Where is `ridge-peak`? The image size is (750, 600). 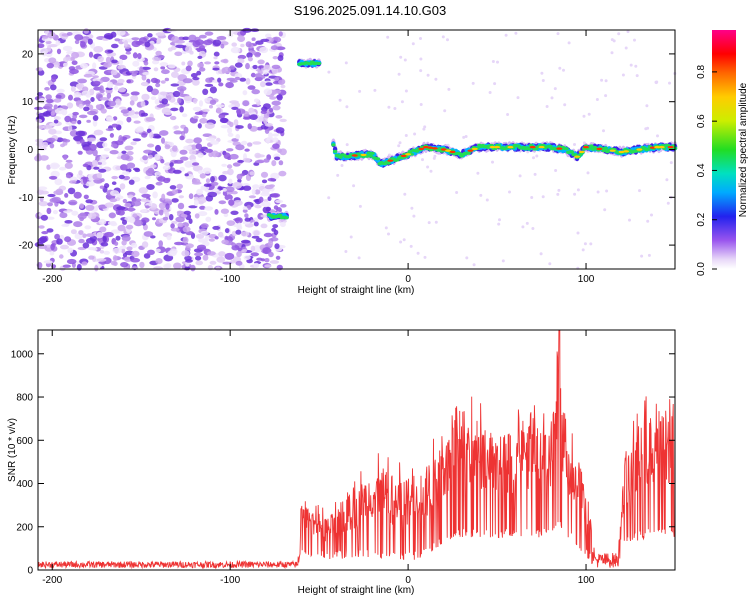
ridge-peak is located at coordinates (541, 147).